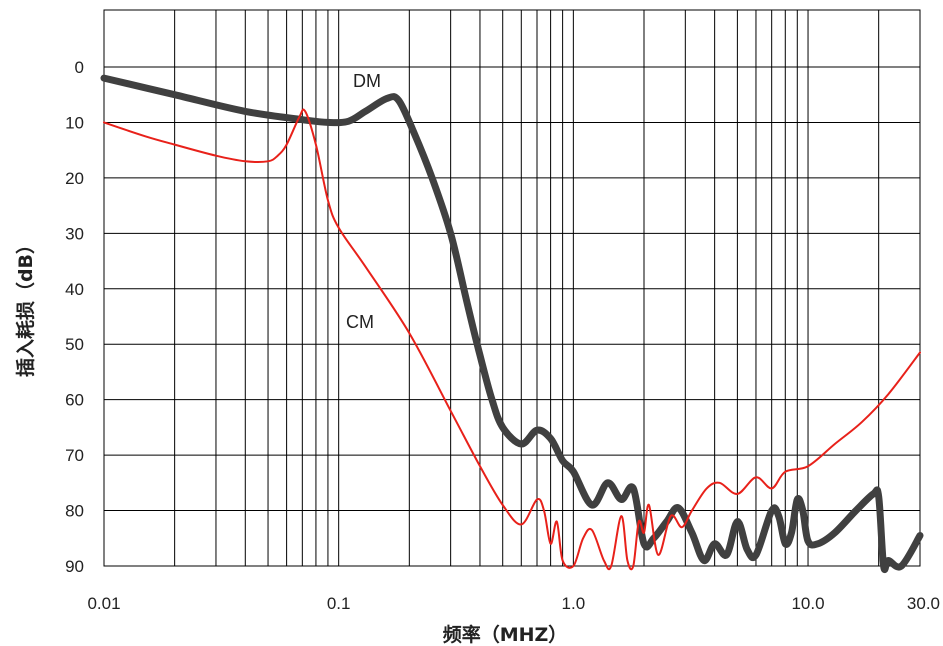  What do you see at coordinates (807, 603) in the screenshot?
I see `x-tick-label: 10.0` at bounding box center [807, 603].